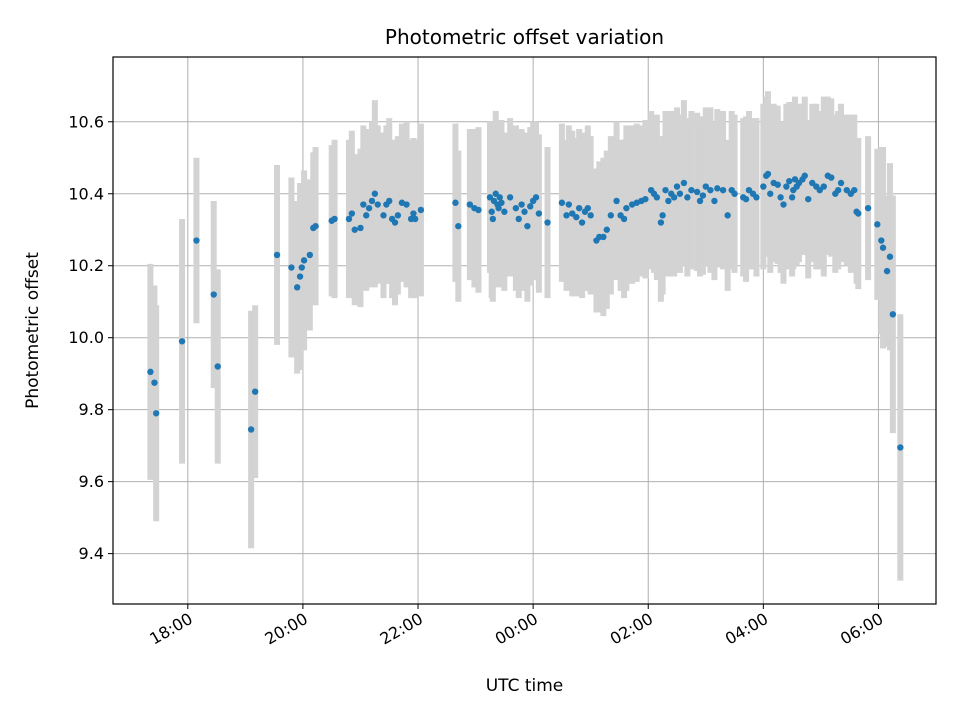  Describe the element at coordinates (86, 337) in the screenshot. I see `y-tick-label: 10.0` at that location.